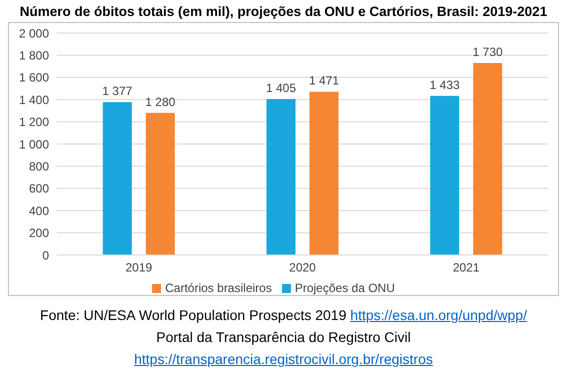 This screenshot has width=567, height=372. What do you see at coordinates (160, 101) in the screenshot?
I see `data-label: 1 280` at bounding box center [160, 101].